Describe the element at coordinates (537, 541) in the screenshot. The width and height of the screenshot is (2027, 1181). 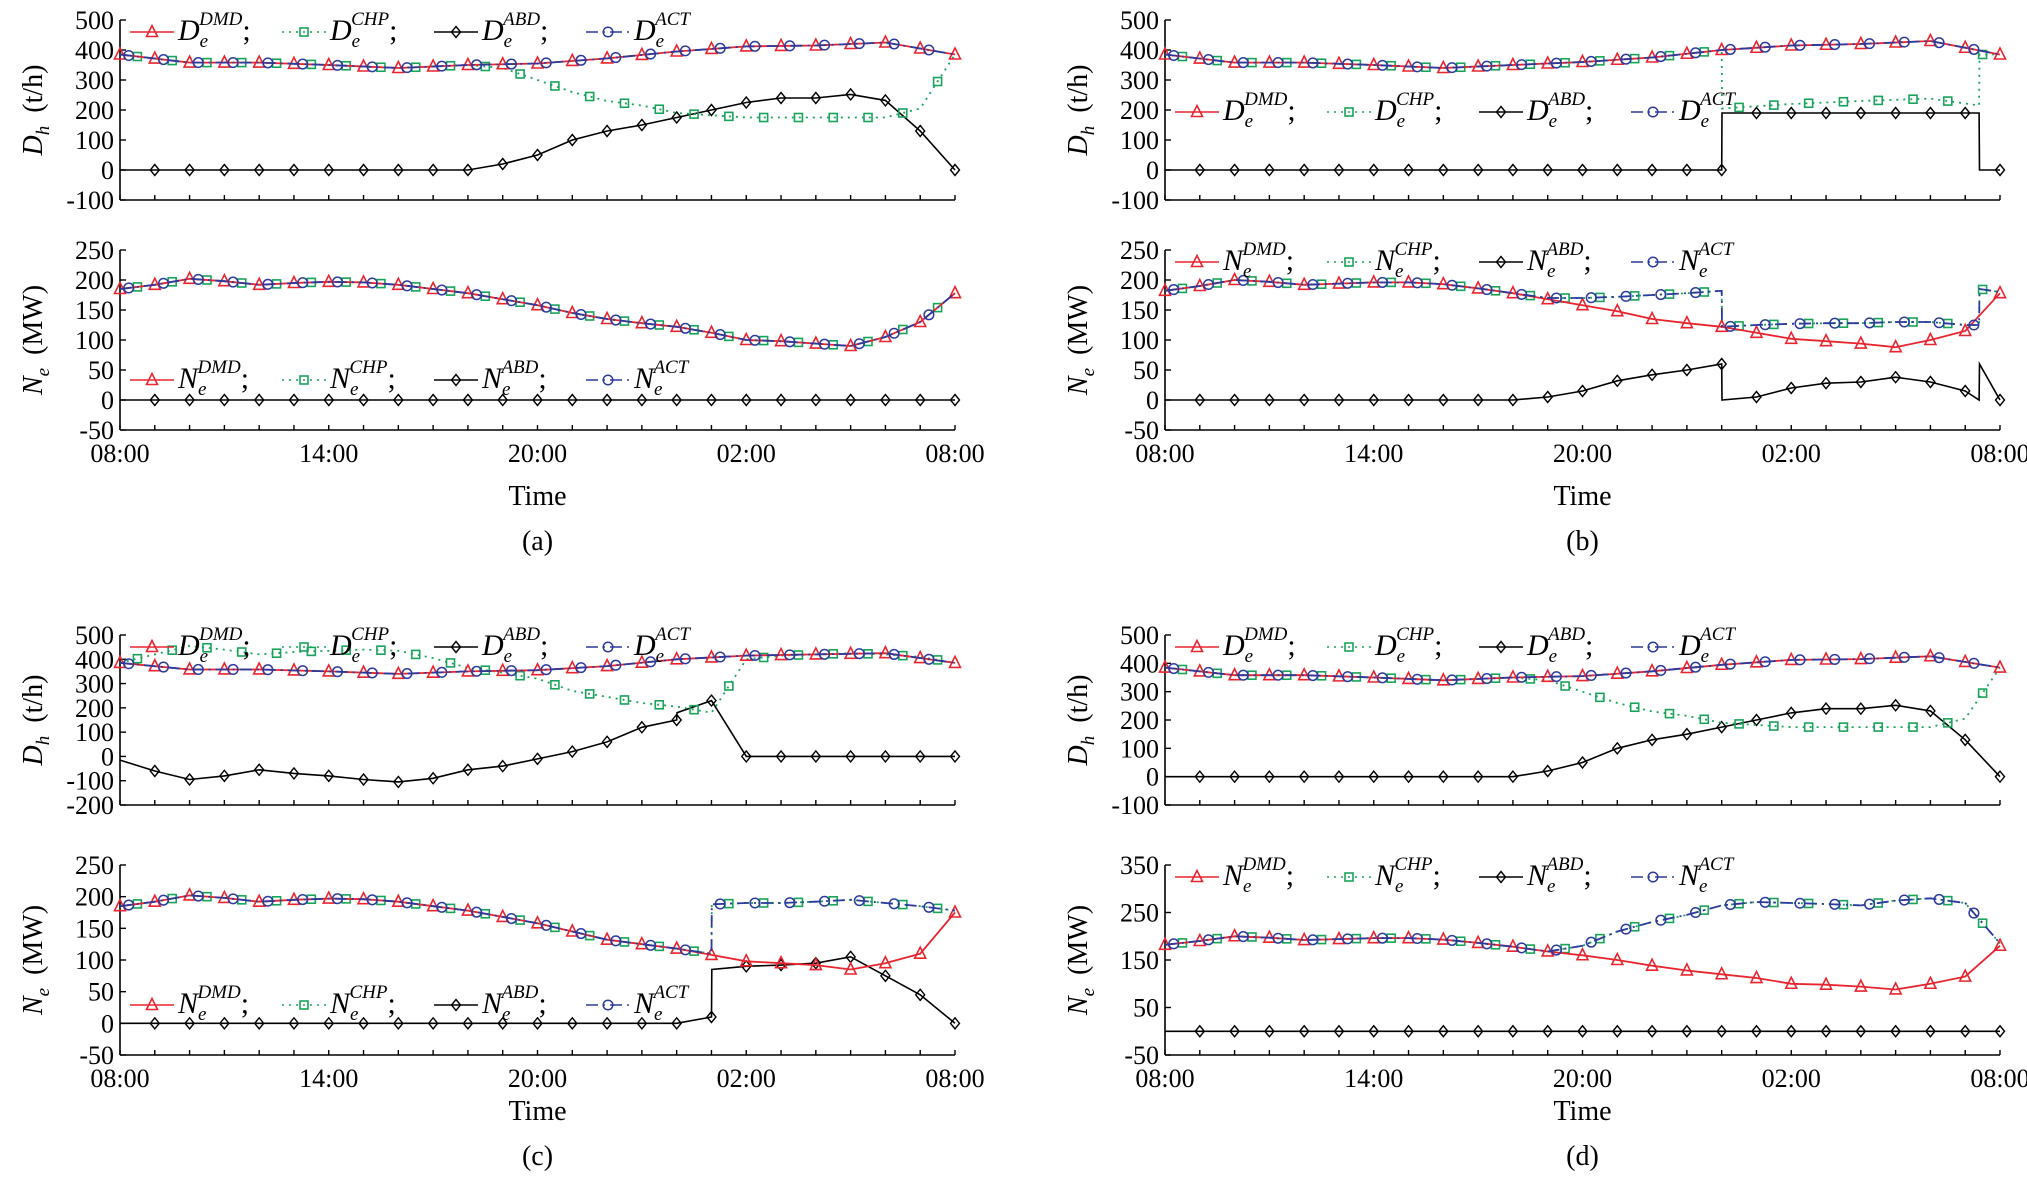
I see `panel-label: (a)` at that location.